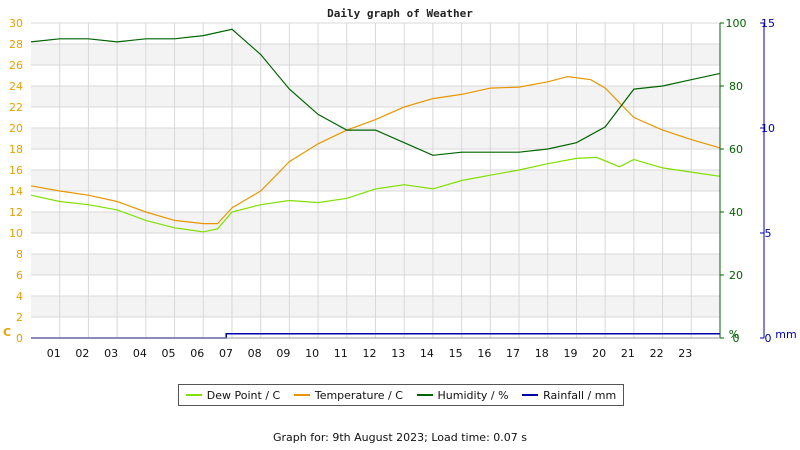 This screenshot has width=800, height=450. I want to click on left-tick-label: 26, so click(16, 65).